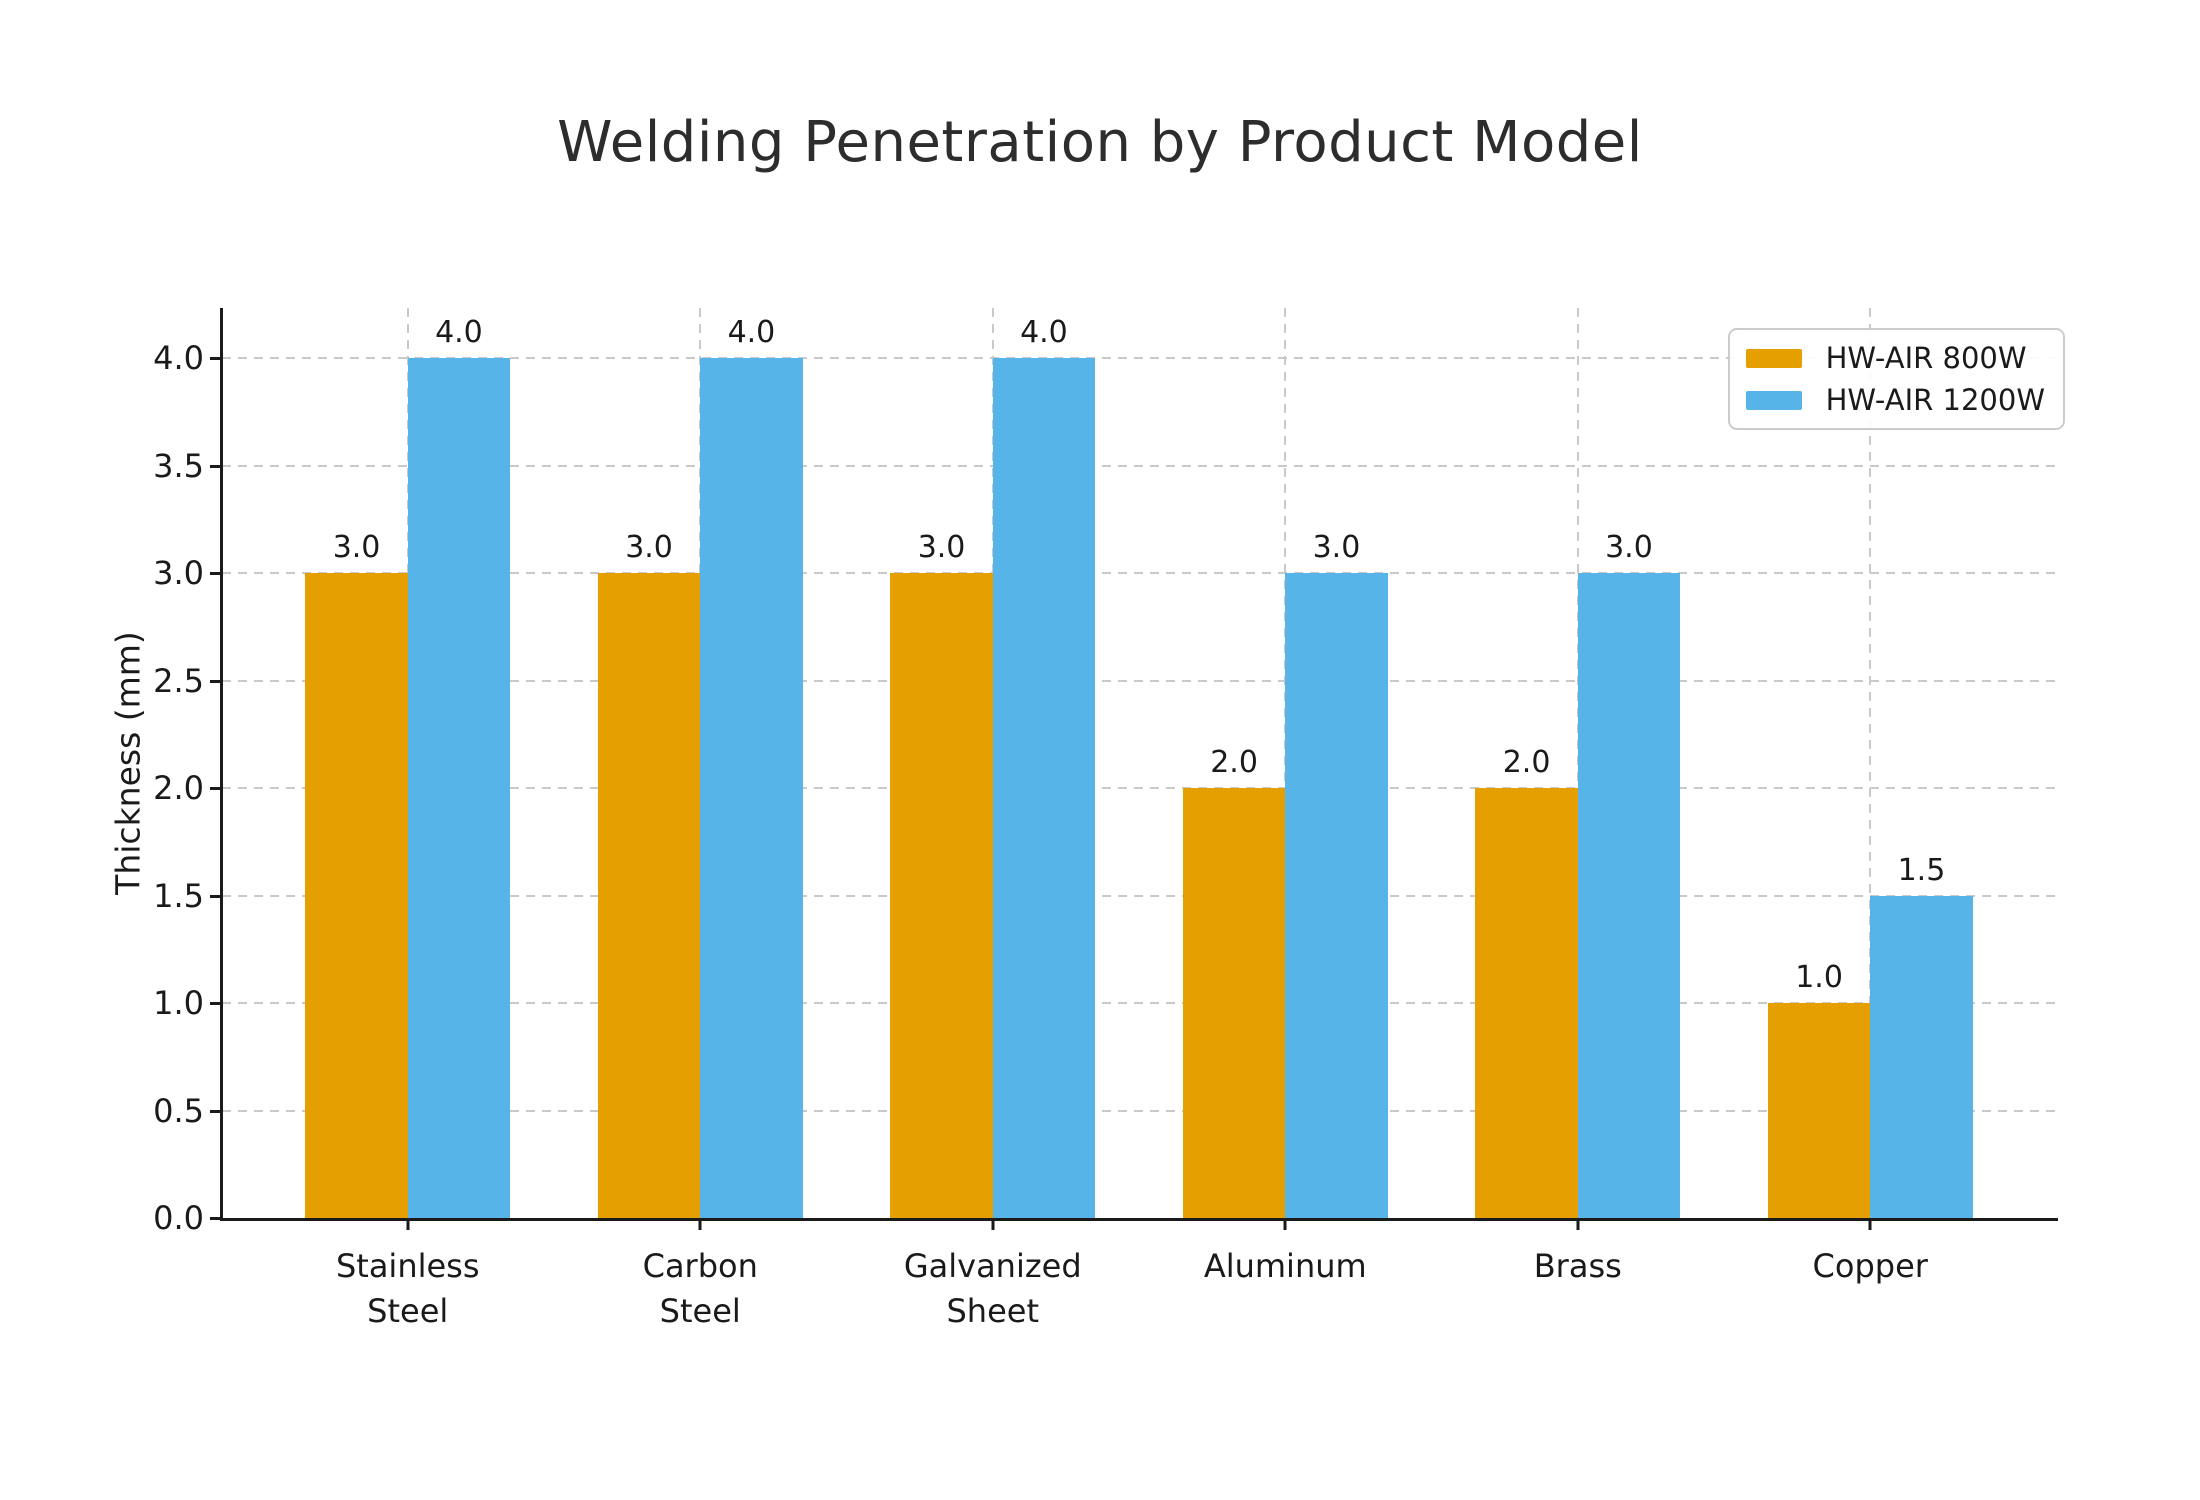  What do you see at coordinates (178, 465) in the screenshot?
I see `y-tick-label: 3.5` at bounding box center [178, 465].